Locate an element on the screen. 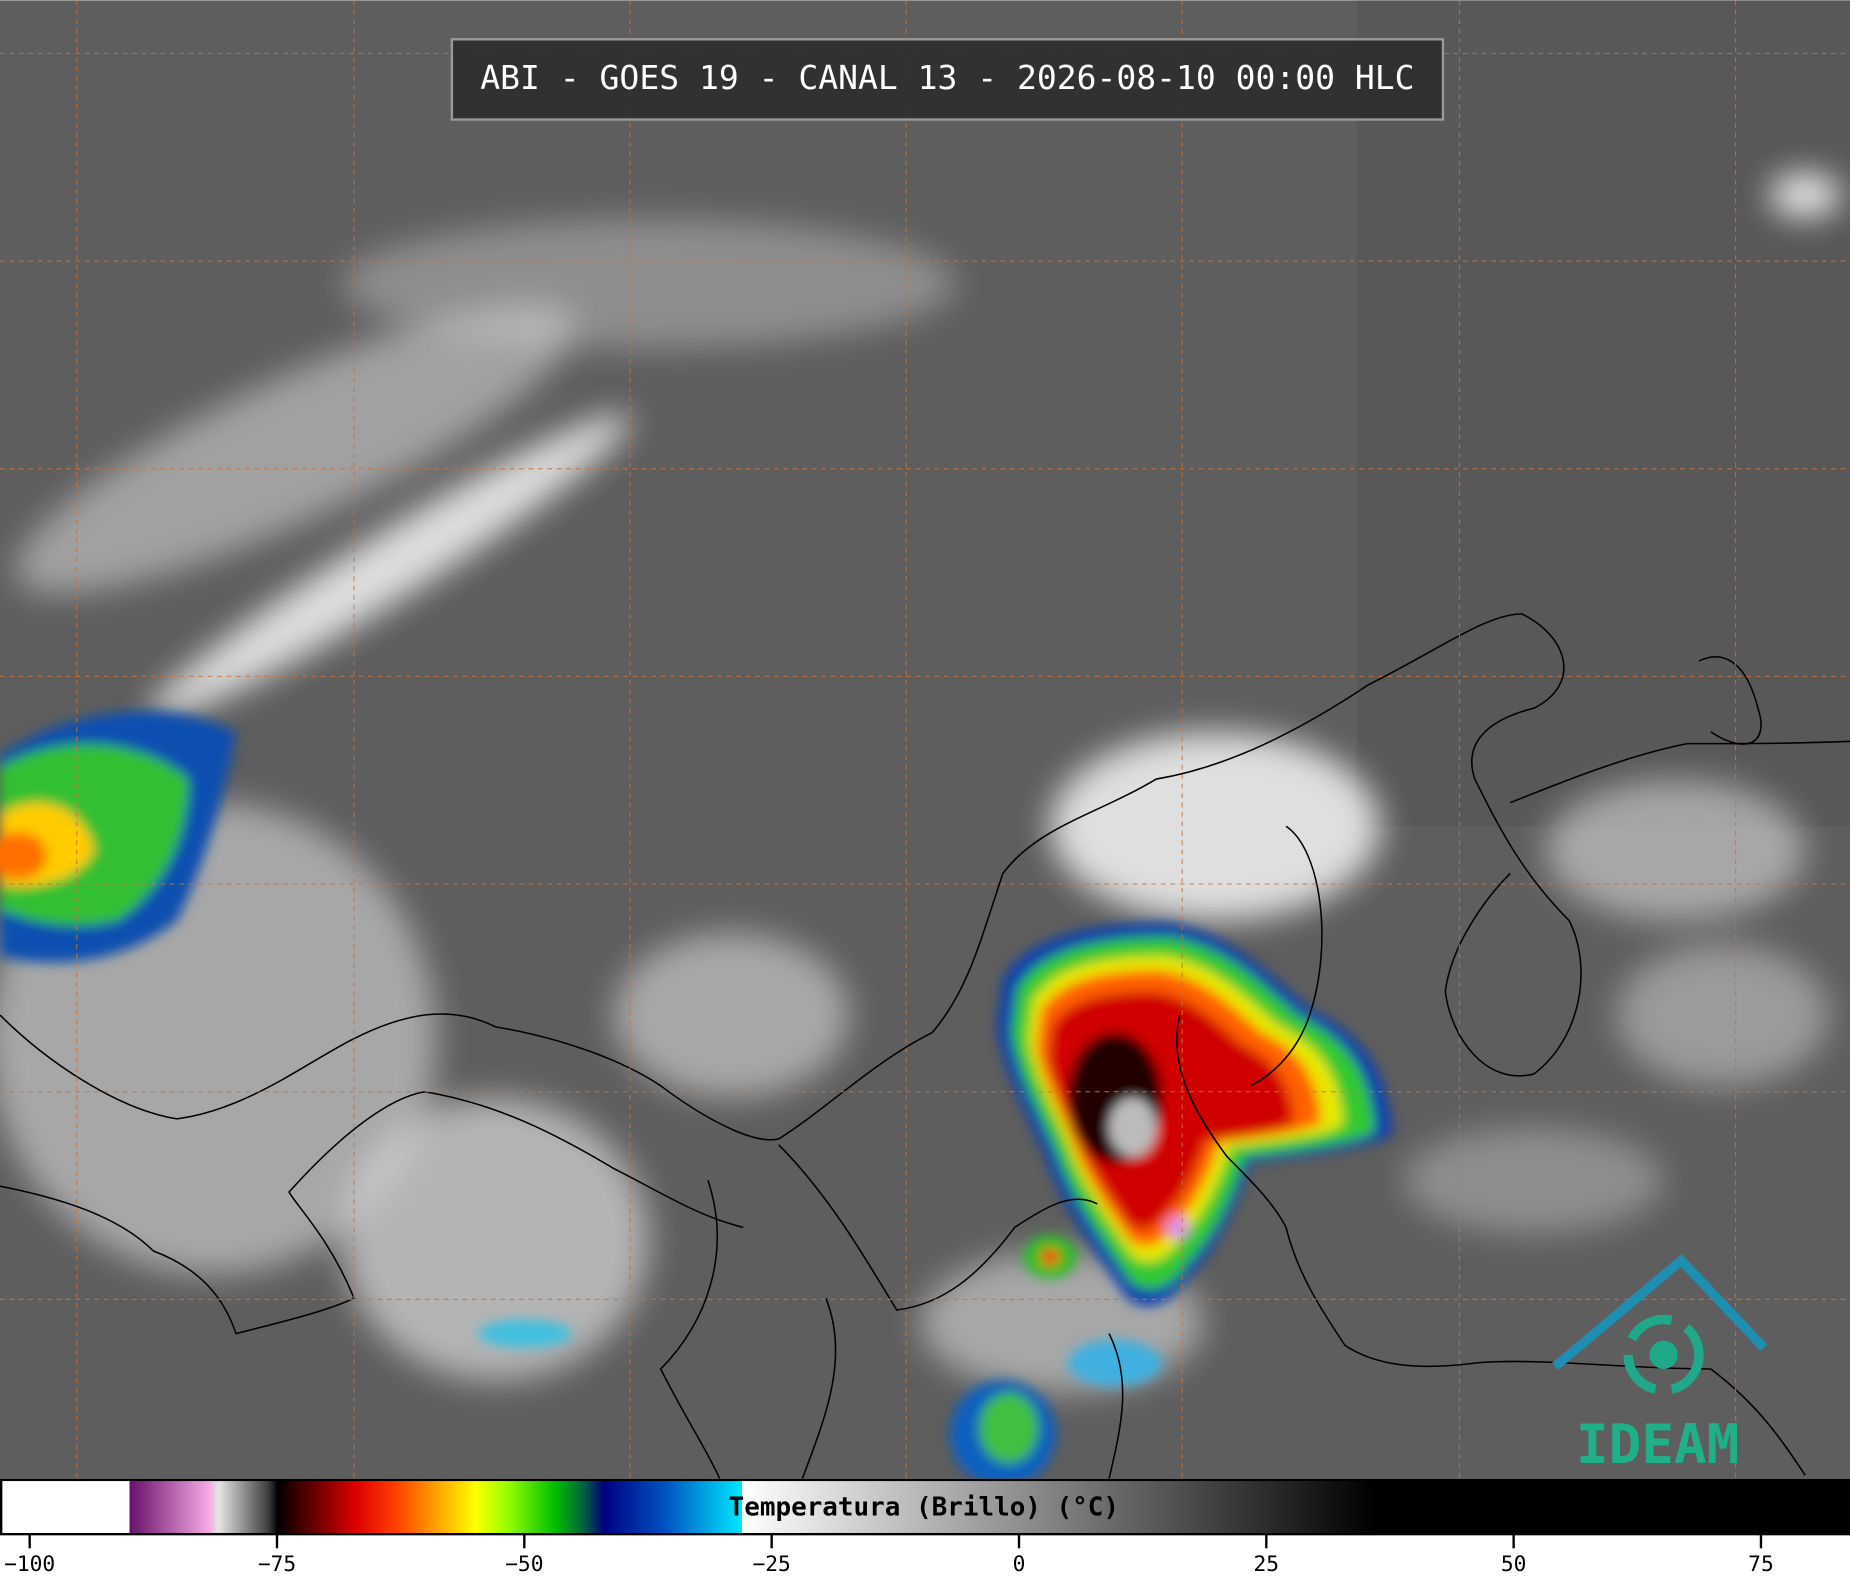 The height and width of the screenshot is (1577, 1850). tick-label: 75 is located at coordinates (1761, 1564).